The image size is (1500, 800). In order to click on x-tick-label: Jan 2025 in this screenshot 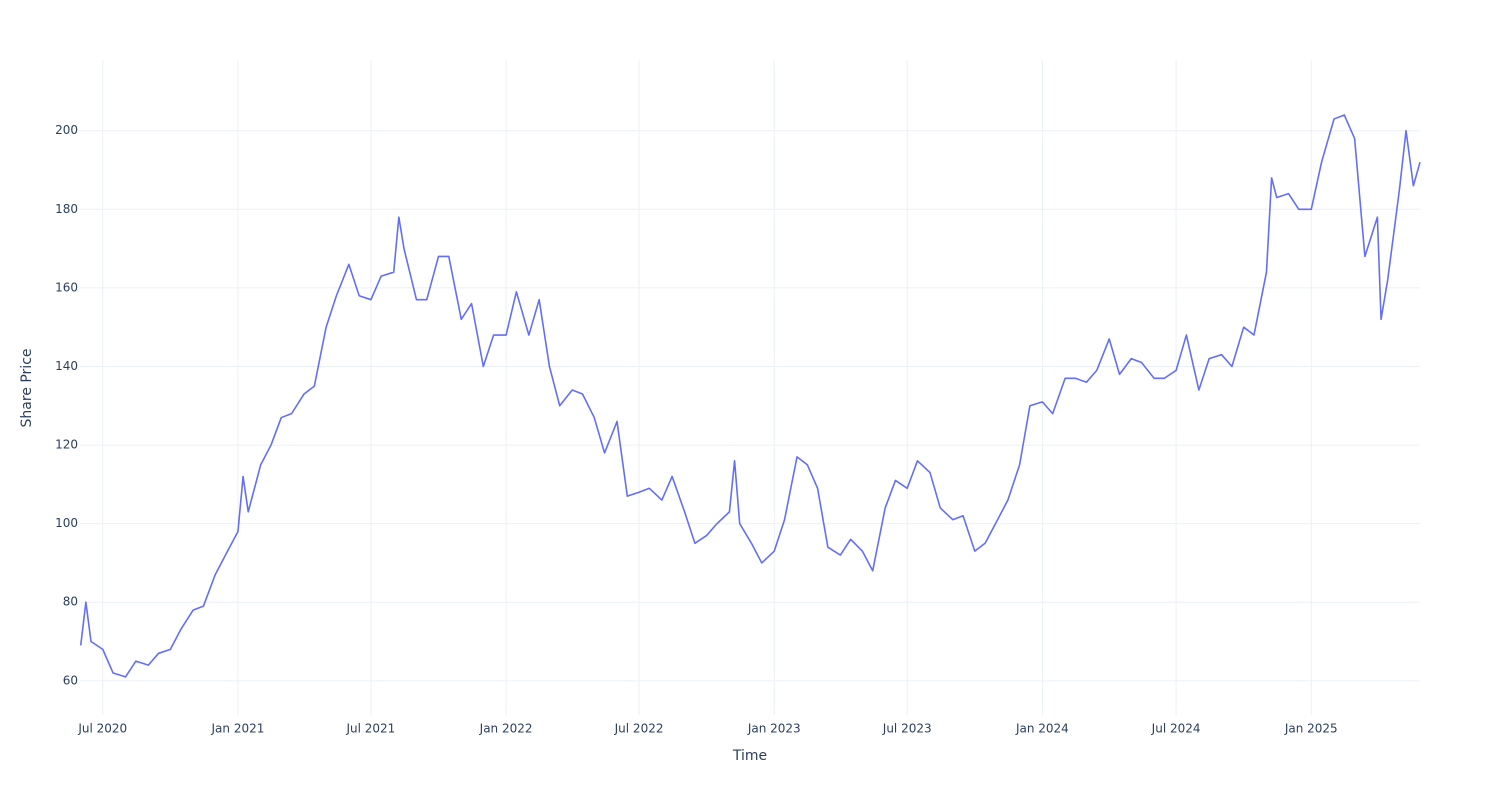, I will do `click(1311, 729)`.